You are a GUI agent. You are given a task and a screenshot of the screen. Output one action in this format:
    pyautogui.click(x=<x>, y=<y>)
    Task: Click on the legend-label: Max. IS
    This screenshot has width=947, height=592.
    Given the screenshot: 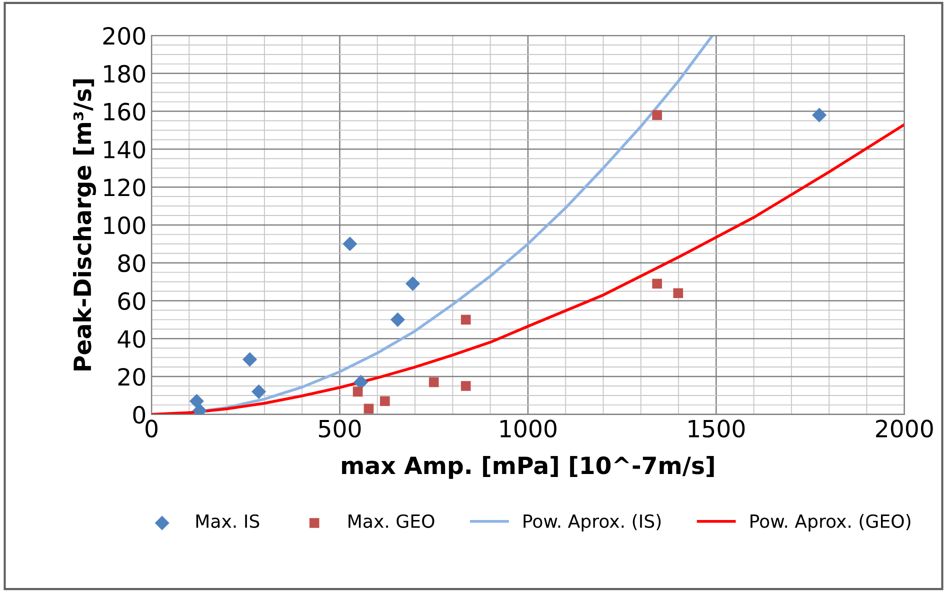 What is the action you would take?
    pyautogui.click(x=228, y=521)
    